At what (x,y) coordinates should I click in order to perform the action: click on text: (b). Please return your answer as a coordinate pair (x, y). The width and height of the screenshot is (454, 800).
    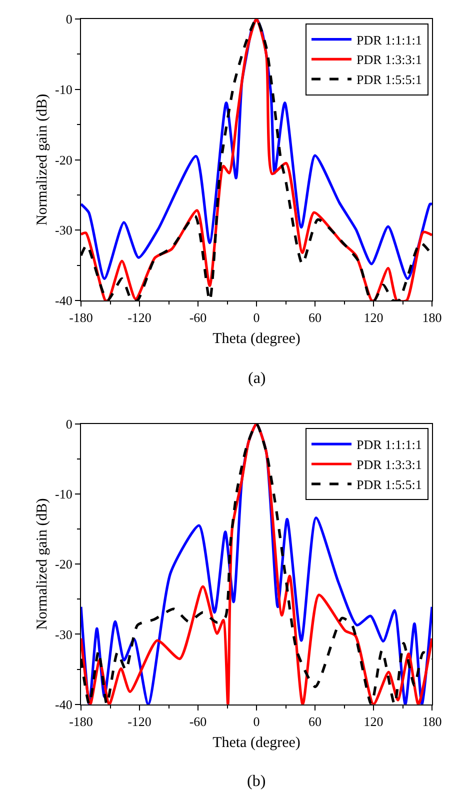
    Looking at the image, I should click on (256, 781).